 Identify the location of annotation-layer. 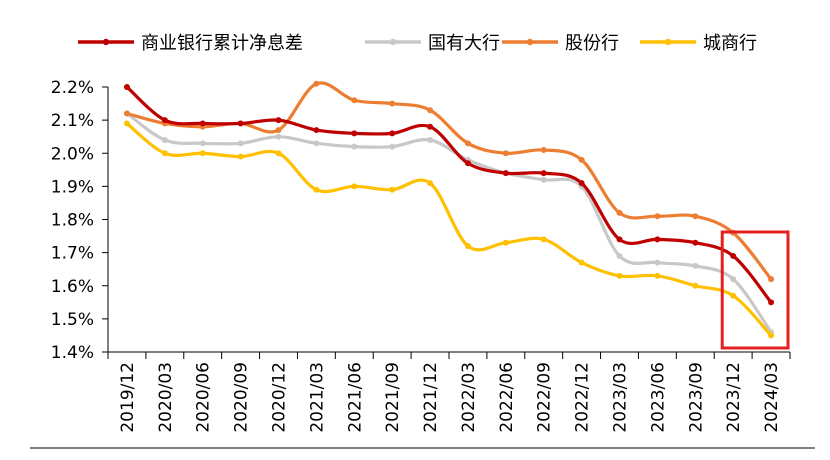
(755, 290).